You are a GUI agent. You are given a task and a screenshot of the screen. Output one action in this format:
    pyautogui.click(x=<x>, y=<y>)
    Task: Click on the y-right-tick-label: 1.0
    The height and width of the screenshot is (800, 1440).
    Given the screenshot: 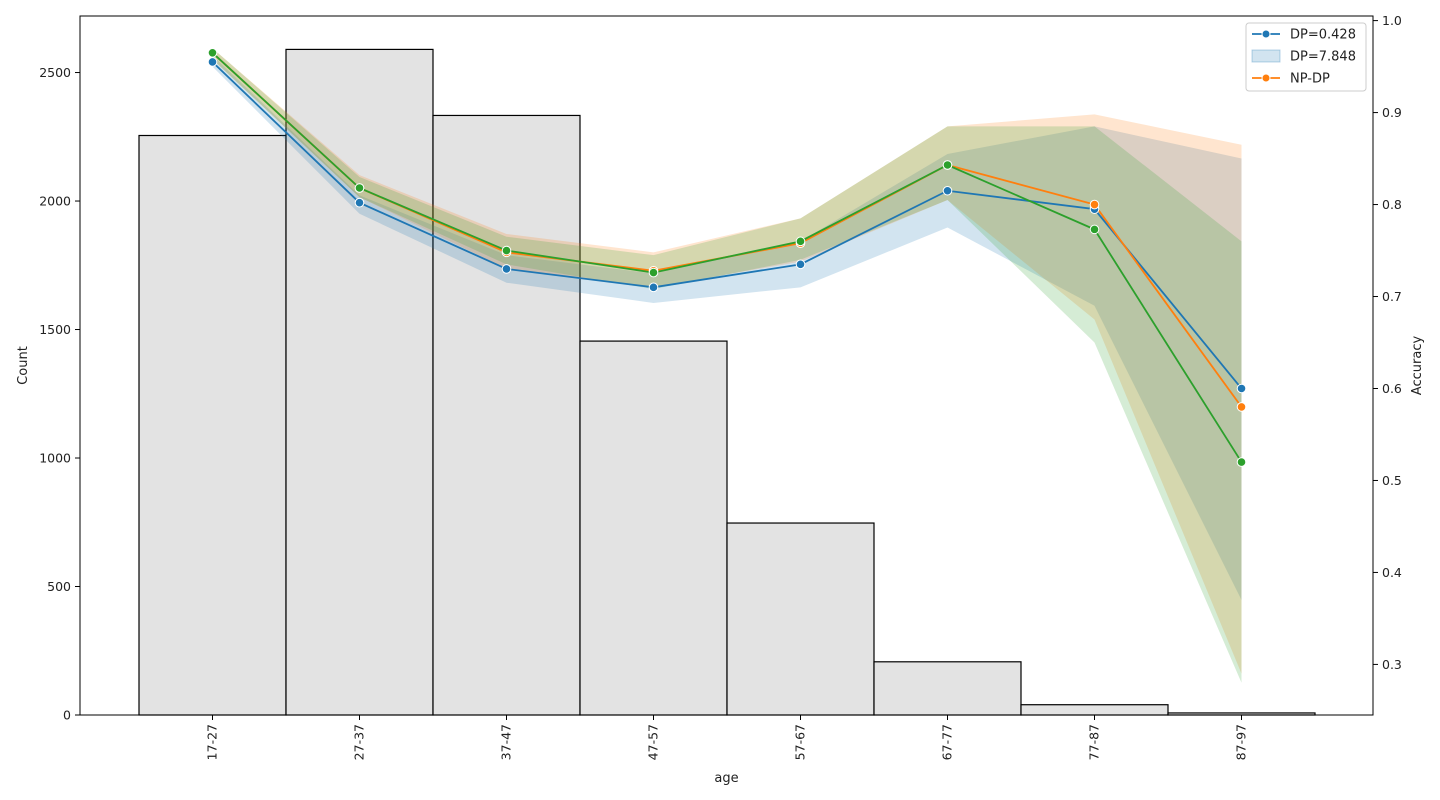 What is the action you would take?
    pyautogui.click(x=1392, y=20)
    